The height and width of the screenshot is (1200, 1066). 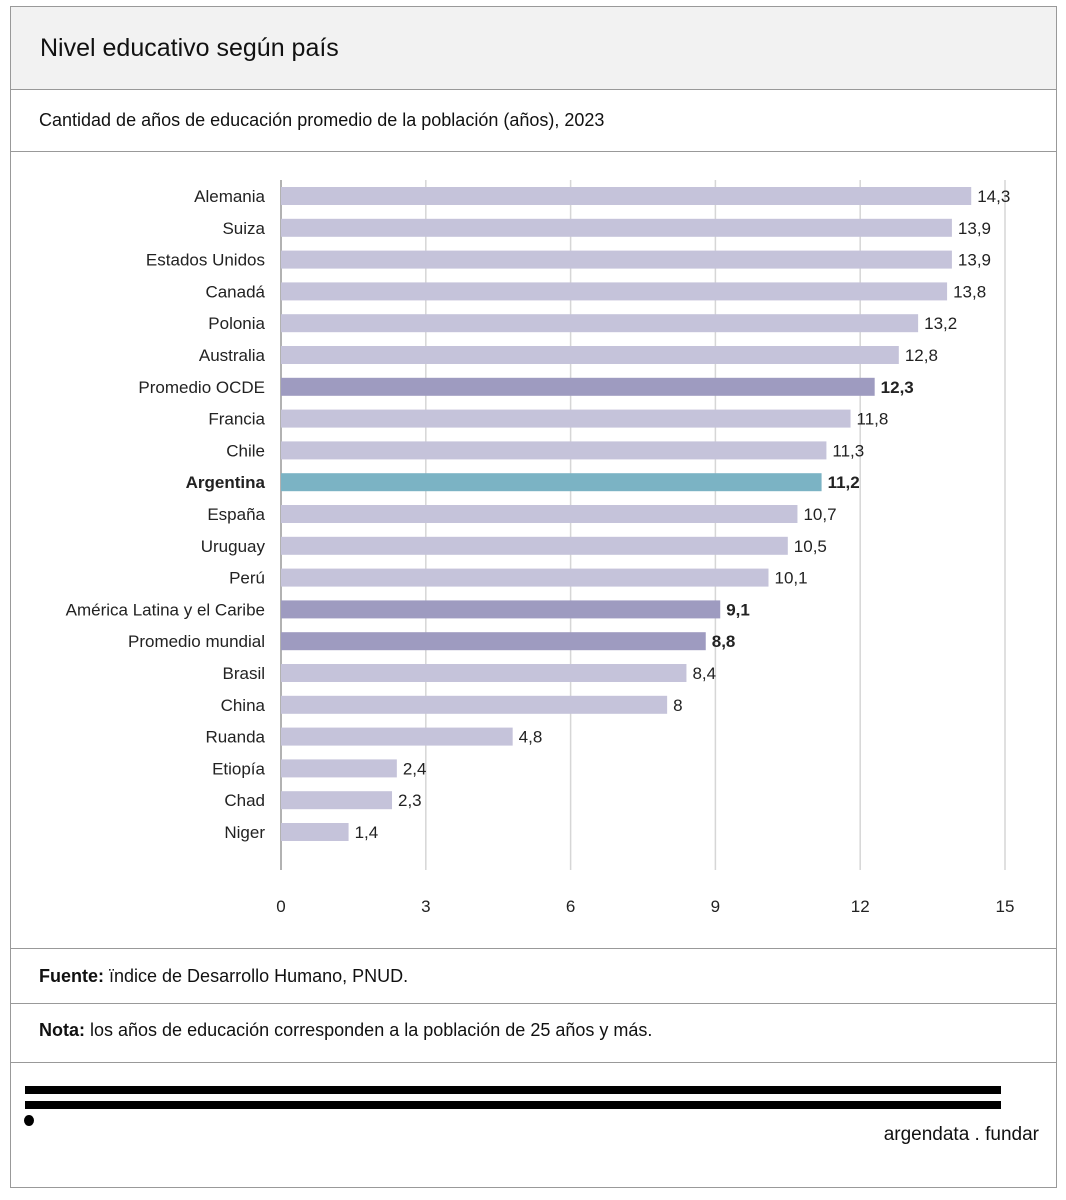 I want to click on value-label: 11,2, so click(x=844, y=482).